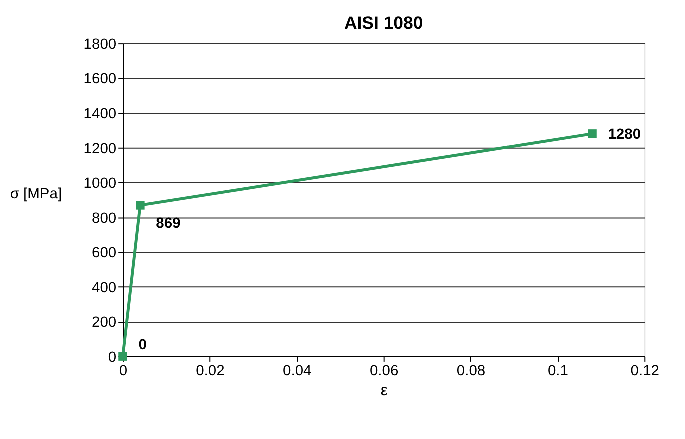  I want to click on x-tick-label: 0.02, so click(210, 372).